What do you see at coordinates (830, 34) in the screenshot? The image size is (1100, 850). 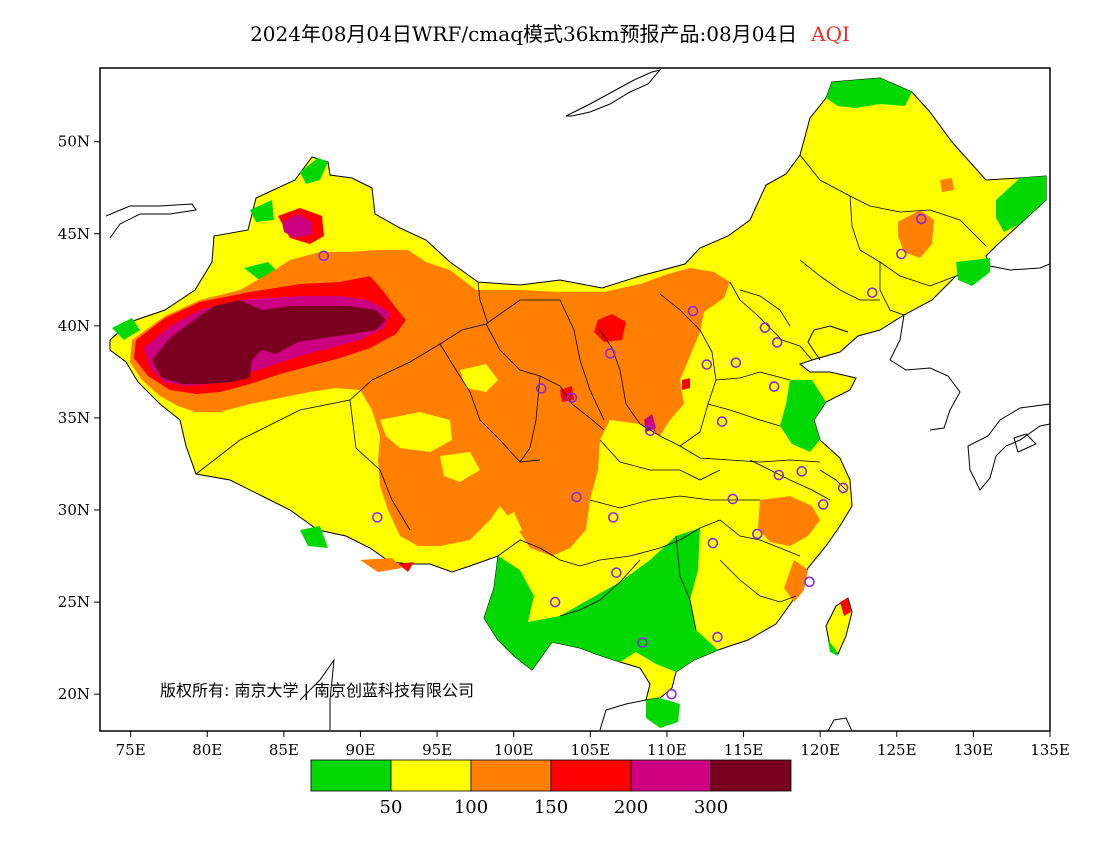 I see `title-product: AQI` at bounding box center [830, 34].